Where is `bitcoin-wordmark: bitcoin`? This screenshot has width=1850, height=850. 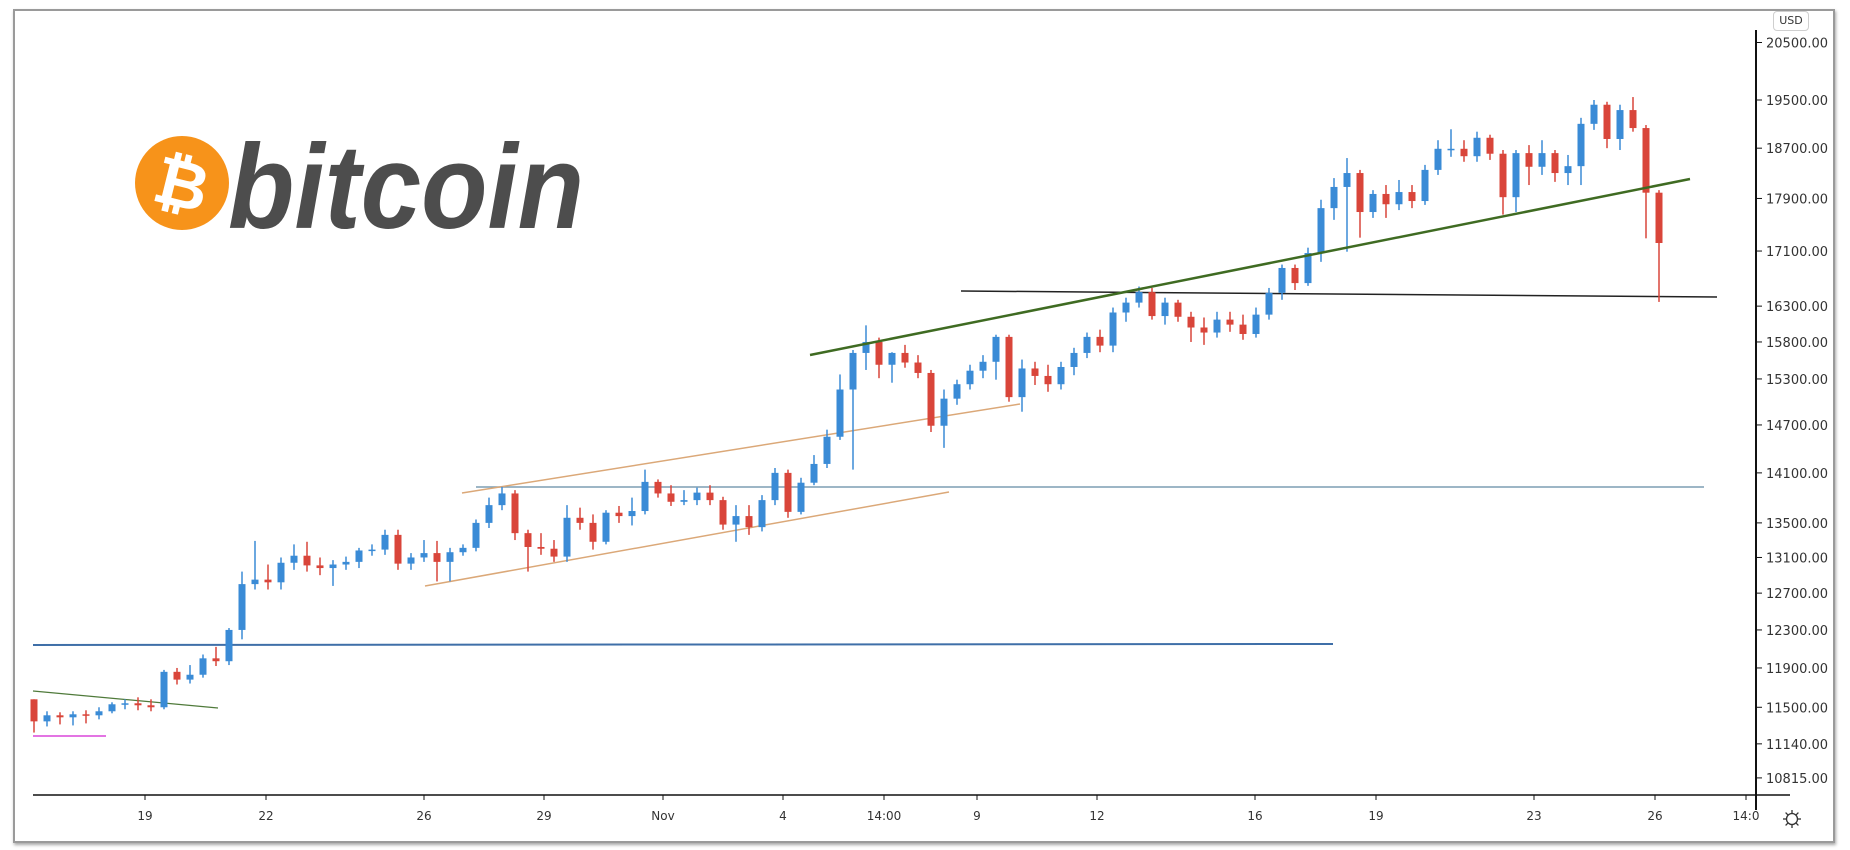 bitcoin-wordmark: bitcoin is located at coordinates (406, 187).